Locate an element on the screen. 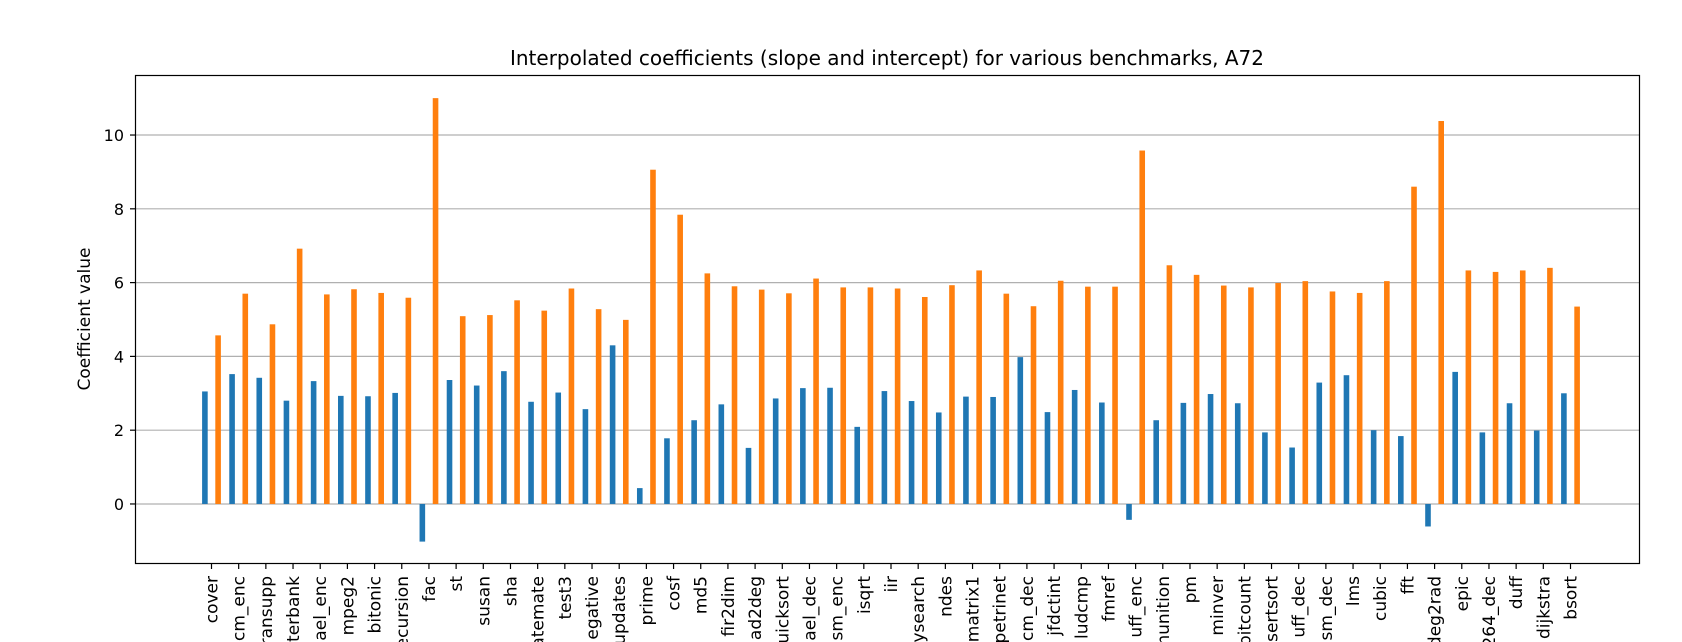 The height and width of the screenshot is (642, 1682). x-tick-label: fac is located at coordinates (430, 589).